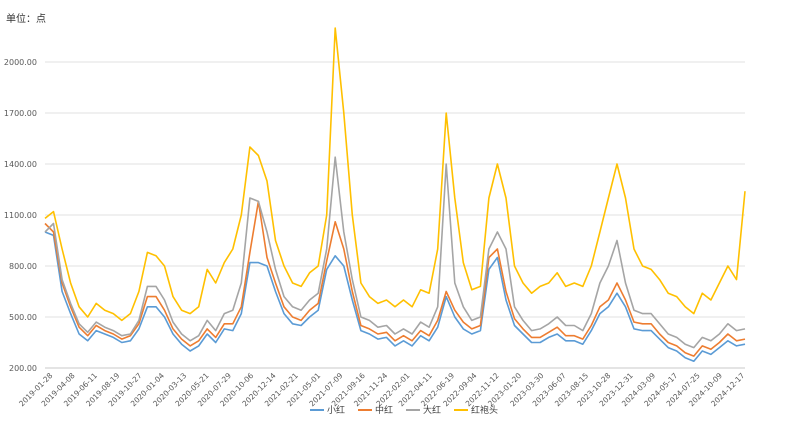  I want to click on legend-label: 小红, so click(336, 410).